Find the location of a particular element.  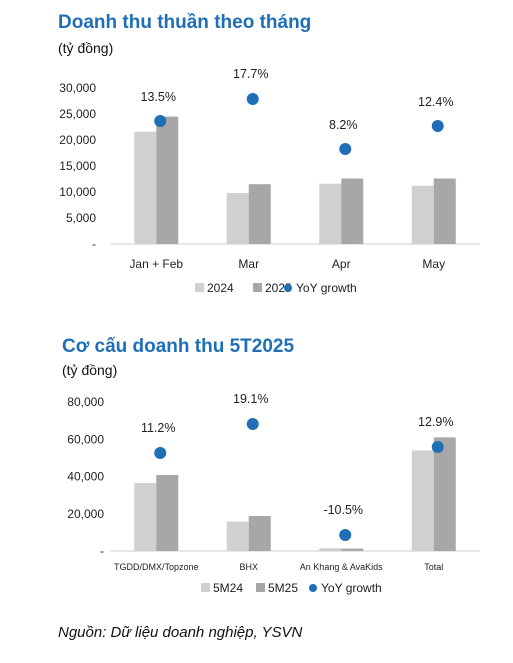

source-note: Nguồn: Dữ liệu doanh nghiệp, YSVN is located at coordinates (180, 632).